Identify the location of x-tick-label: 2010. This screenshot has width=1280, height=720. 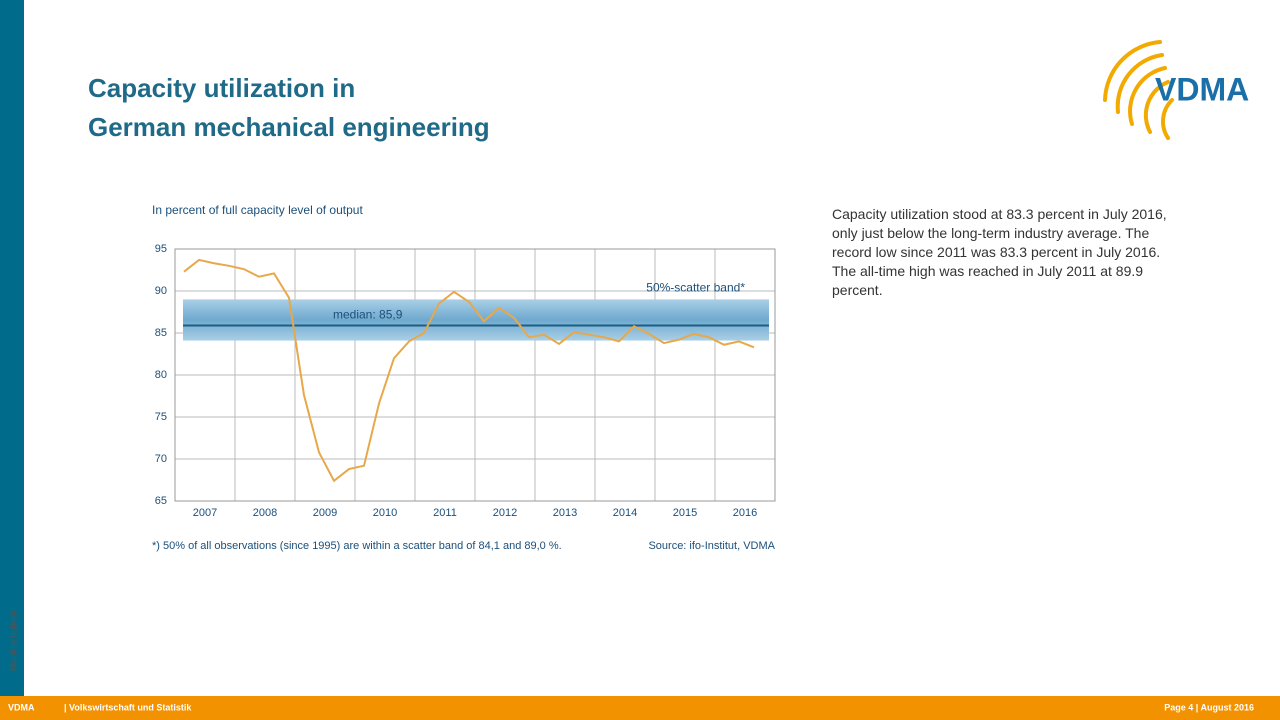
(385, 513).